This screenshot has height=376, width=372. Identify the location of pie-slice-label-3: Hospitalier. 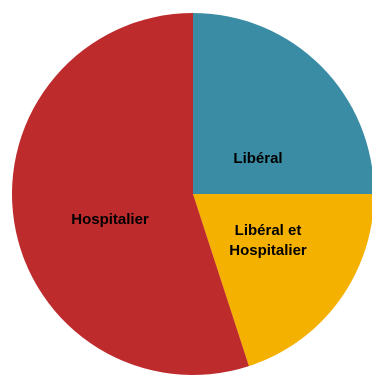
(110, 219).